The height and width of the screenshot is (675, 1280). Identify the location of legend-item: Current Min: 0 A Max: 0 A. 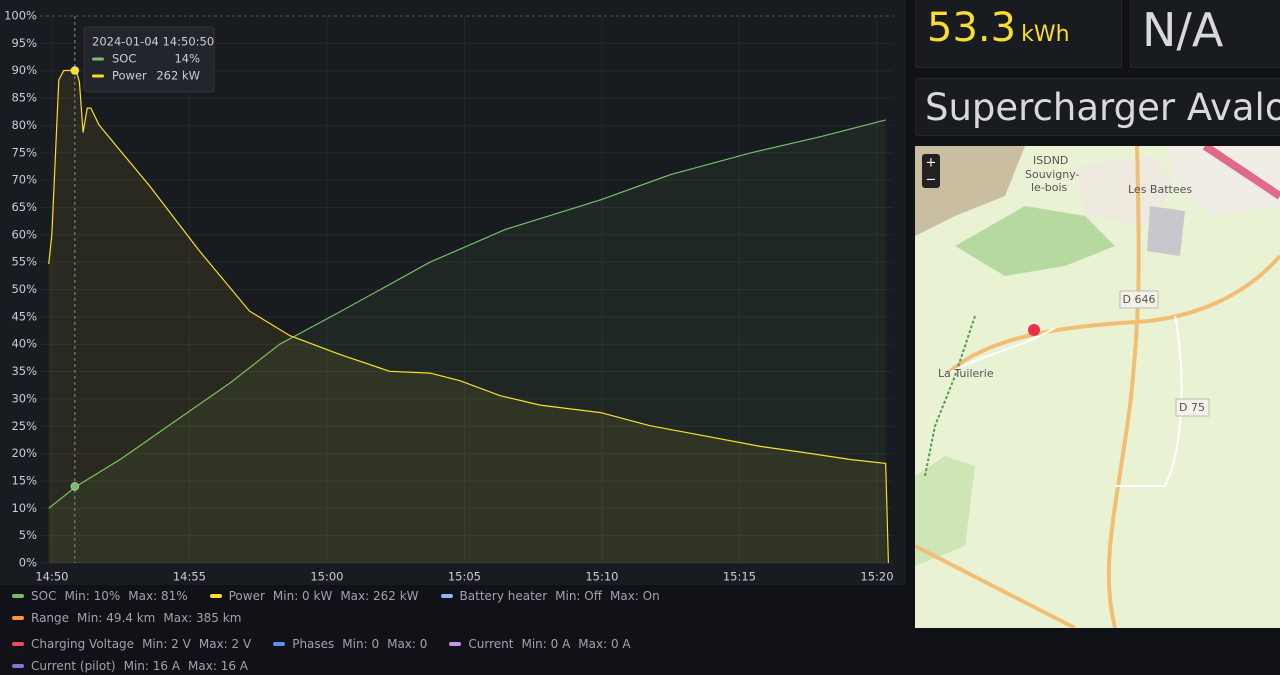
(541, 644).